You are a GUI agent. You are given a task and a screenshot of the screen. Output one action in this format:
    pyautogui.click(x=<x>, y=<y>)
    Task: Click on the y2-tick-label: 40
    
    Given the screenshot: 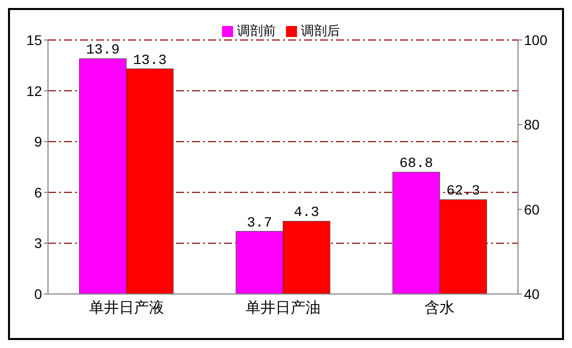 What is the action you would take?
    pyautogui.click(x=532, y=294)
    